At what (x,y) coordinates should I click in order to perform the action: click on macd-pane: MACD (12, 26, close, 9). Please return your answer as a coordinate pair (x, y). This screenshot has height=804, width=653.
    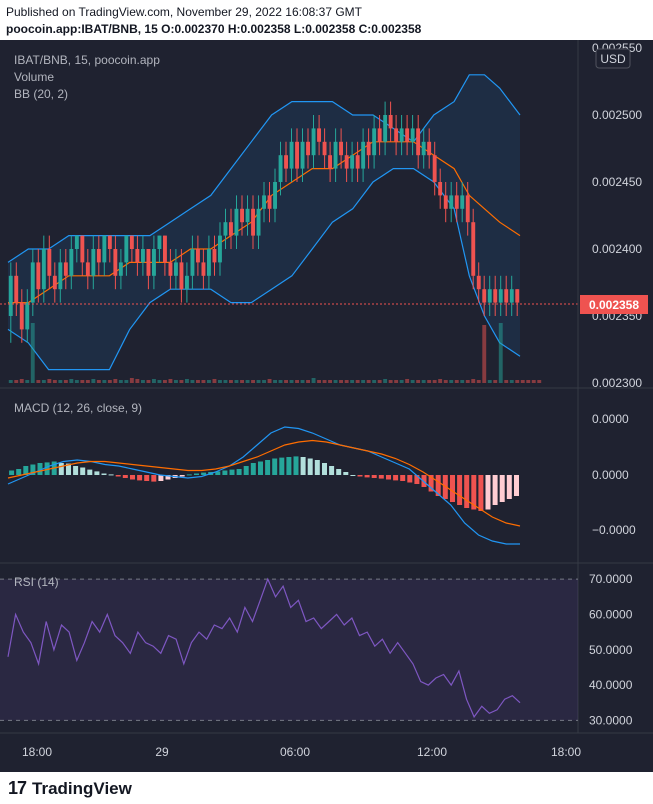
    Looking at the image, I should click on (264, 473).